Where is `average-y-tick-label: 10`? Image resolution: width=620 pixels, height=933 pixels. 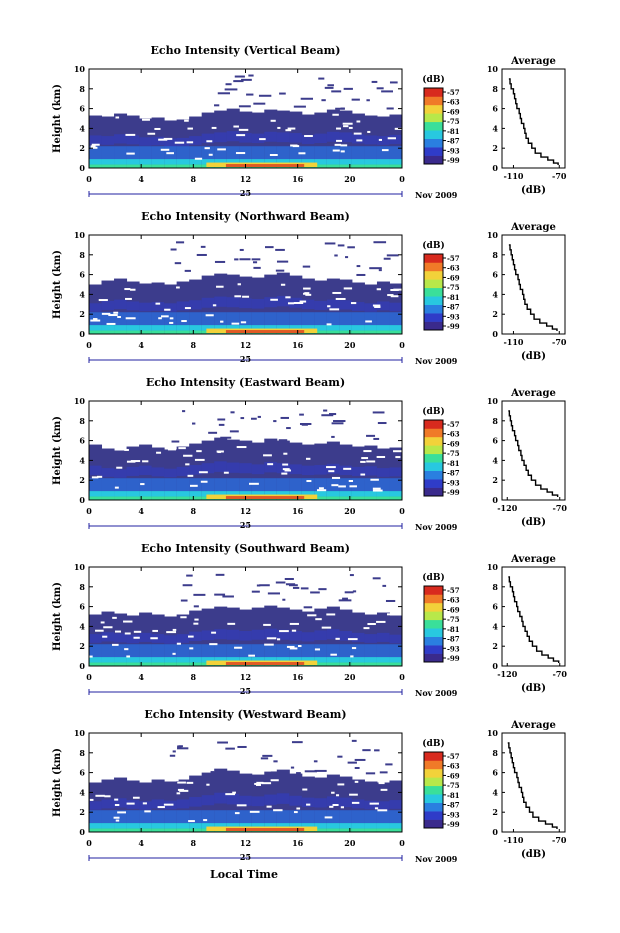 average-y-tick-label: 10 is located at coordinates (493, 401).